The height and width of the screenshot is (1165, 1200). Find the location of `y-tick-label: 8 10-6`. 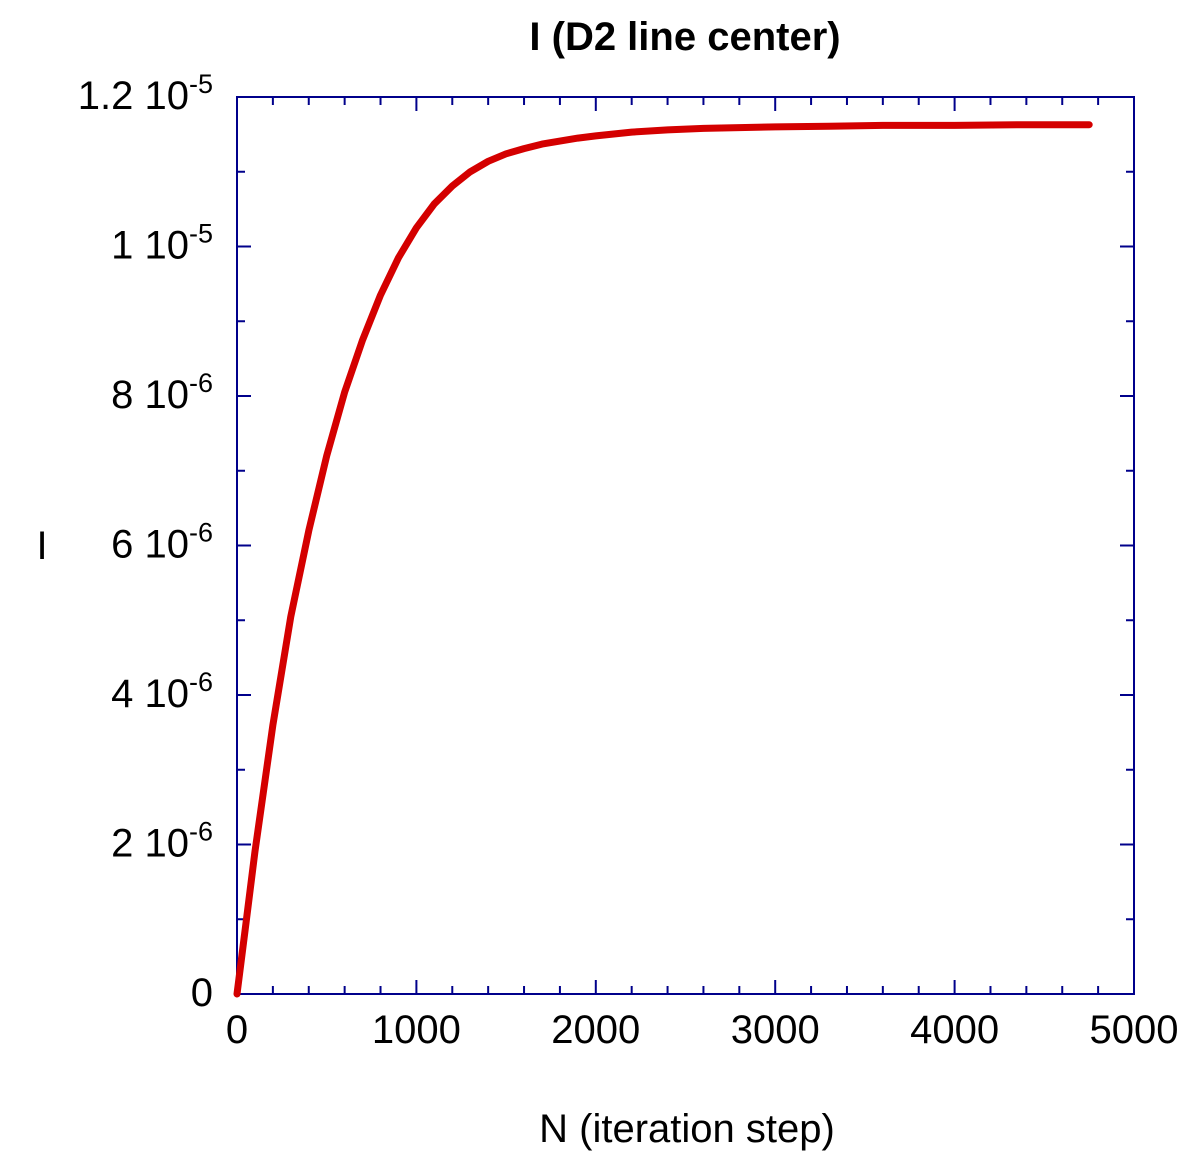

y-tick-label: 8 10-6 is located at coordinates (162, 392).